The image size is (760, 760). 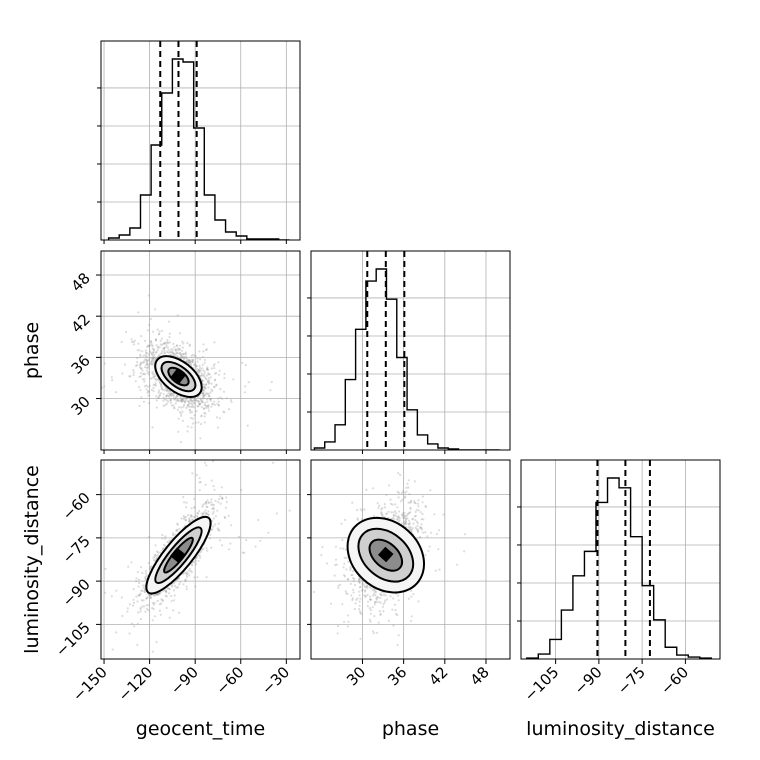 What do you see at coordinates (542, 684) in the screenshot?
I see `x-tick-label: −105` at bounding box center [542, 684].